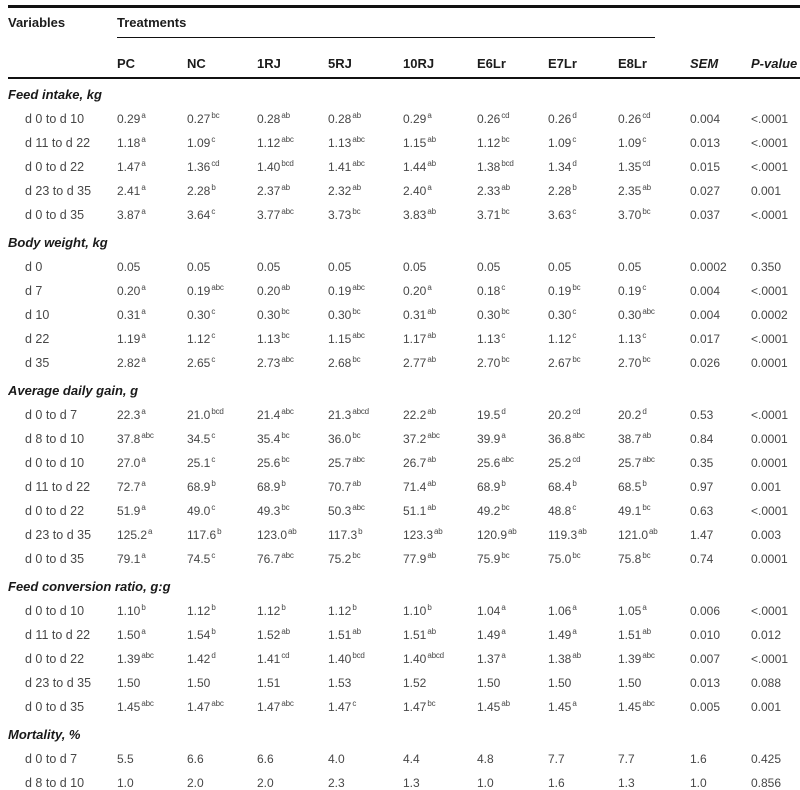 The width and height of the screenshot is (800, 790). What do you see at coordinates (58, 683) in the screenshot?
I see `row-label: d 23 to d 35` at bounding box center [58, 683].